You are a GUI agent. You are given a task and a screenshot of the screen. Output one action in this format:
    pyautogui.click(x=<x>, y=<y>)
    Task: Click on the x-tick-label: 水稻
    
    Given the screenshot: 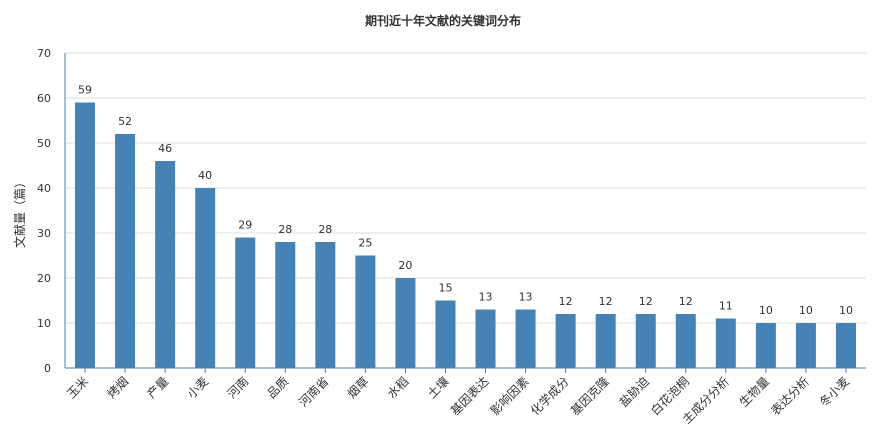 What is the action you would take?
    pyautogui.click(x=398, y=387)
    